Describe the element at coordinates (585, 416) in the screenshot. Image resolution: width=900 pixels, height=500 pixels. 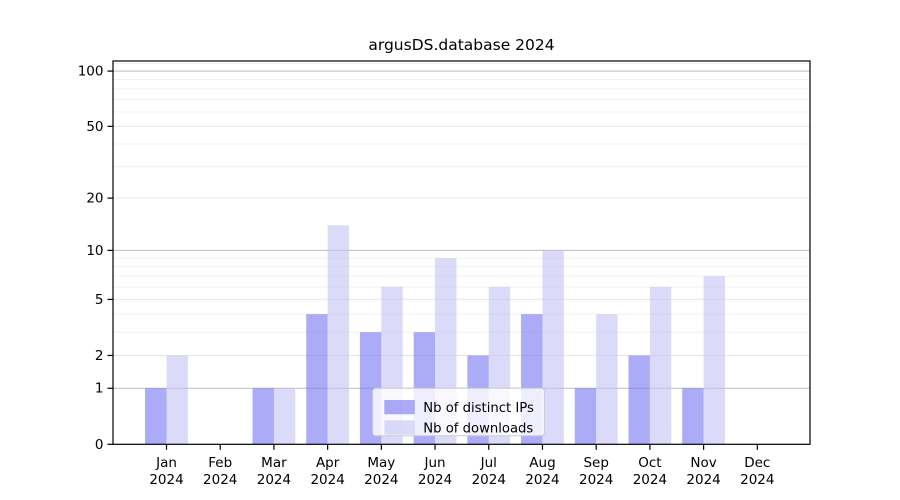
I see `bar-sep-s0` at that location.